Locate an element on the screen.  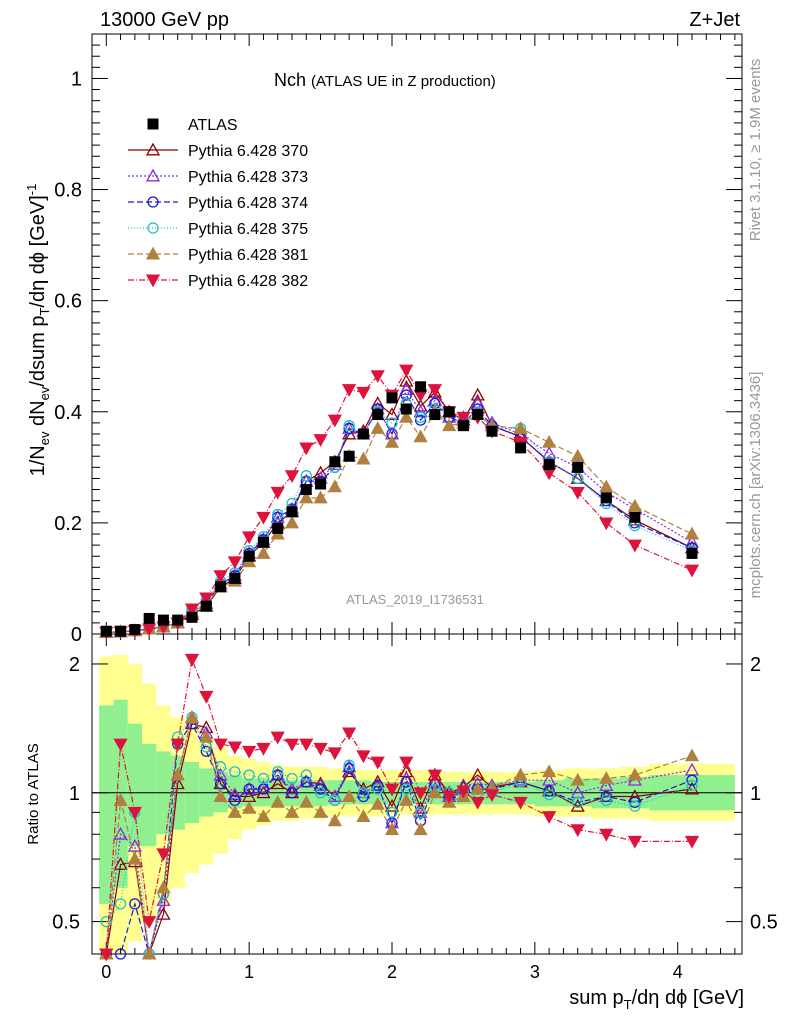
ratio-y-tick-label-right: 1 is located at coordinates (755, 794).